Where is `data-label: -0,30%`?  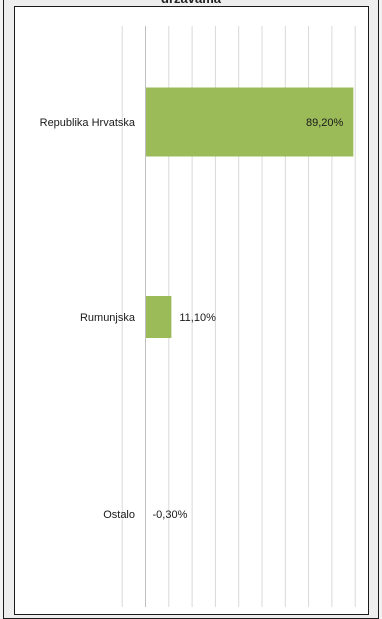
data-label: -0,30% is located at coordinates (170, 515).